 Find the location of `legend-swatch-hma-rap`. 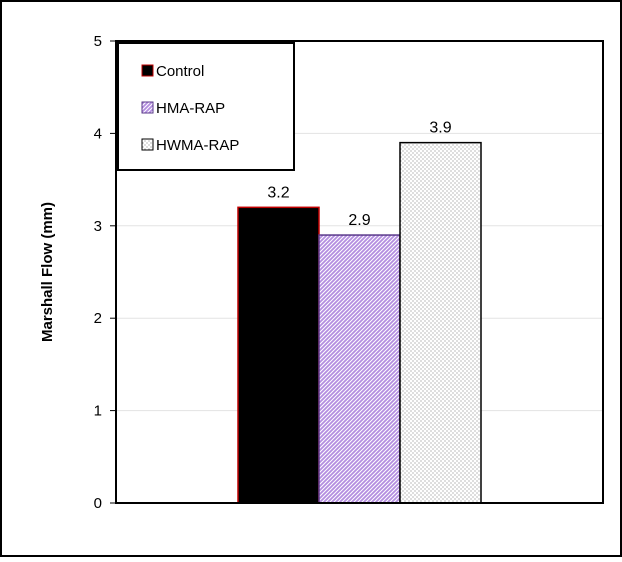

legend-swatch-hma-rap is located at coordinates (147, 107).